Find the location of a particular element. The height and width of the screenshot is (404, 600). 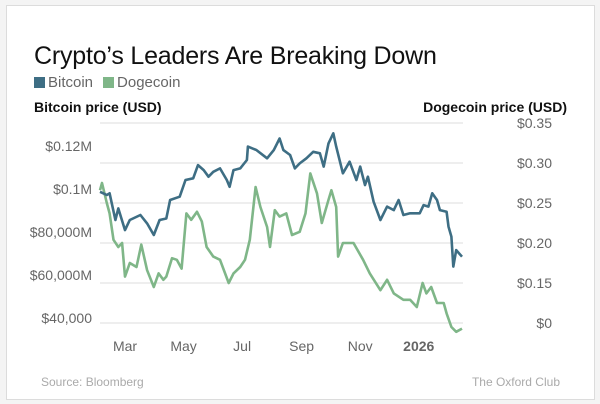

left-tick-label: $60,000M is located at coordinates (61, 275).